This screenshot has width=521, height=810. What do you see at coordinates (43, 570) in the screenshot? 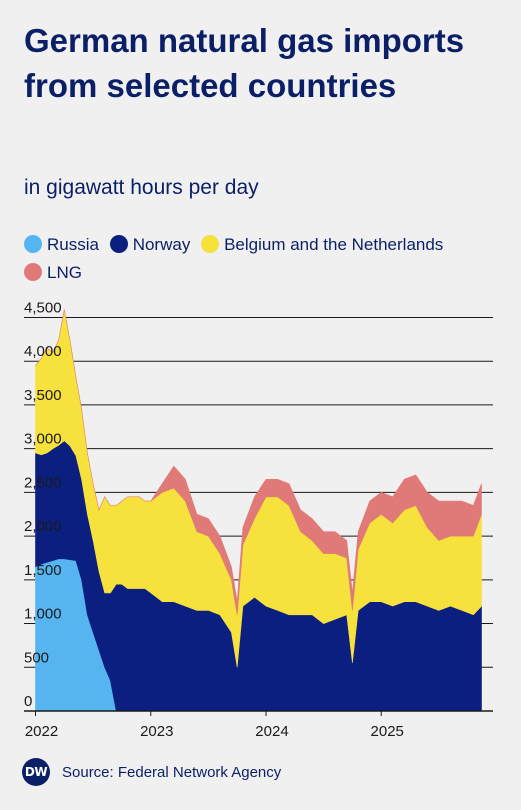
I see `y-tick-label: 1,500` at bounding box center [43, 570].